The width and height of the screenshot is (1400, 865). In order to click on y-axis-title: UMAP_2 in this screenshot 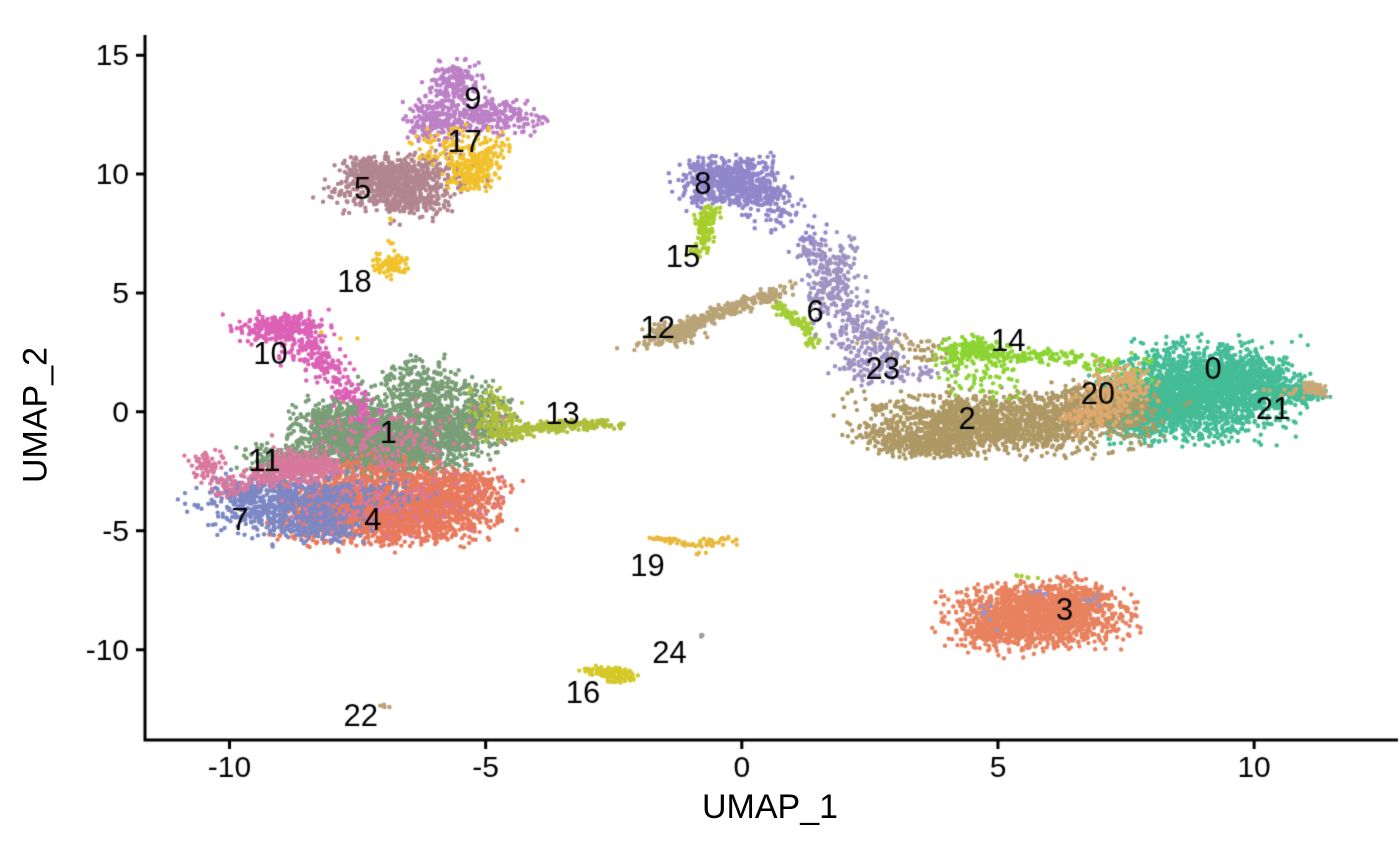, I will do `click(35, 415)`.